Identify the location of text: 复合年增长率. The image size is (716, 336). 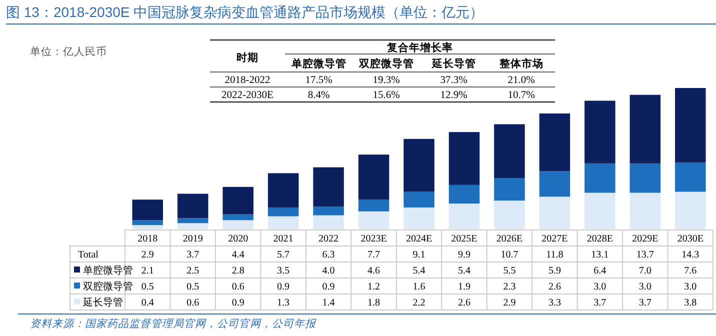
(419, 47).